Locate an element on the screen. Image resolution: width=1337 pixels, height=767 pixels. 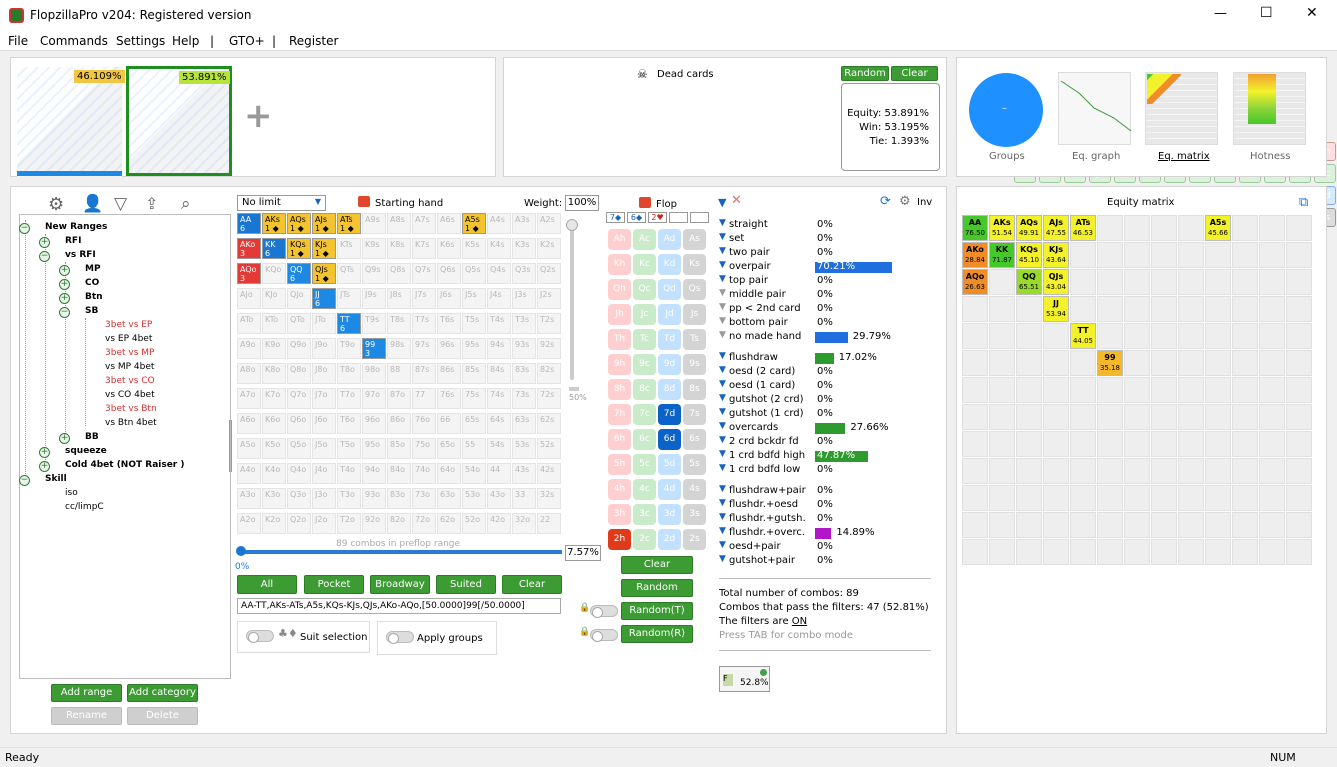
hand-cell: AA 6 is located at coordinates (249, 223).